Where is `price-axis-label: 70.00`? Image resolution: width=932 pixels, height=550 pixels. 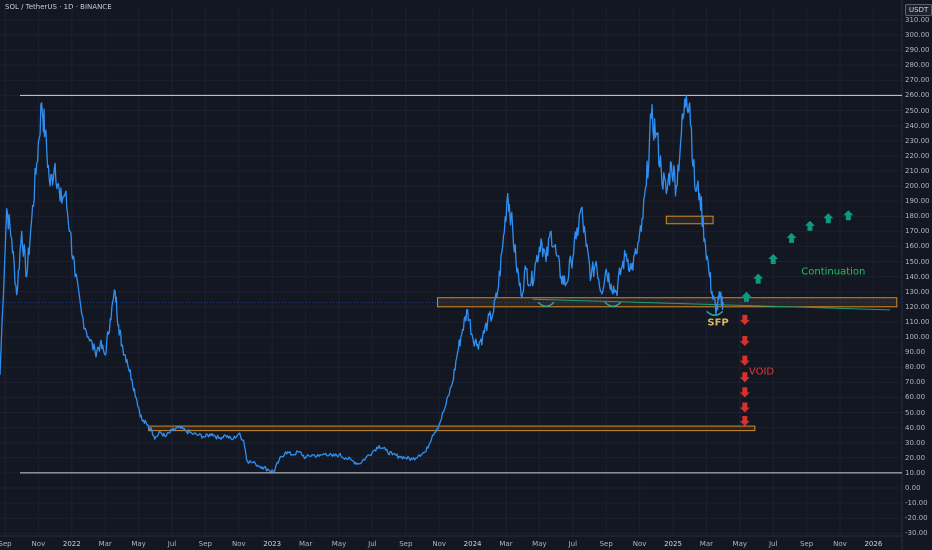
price-axis-label: 70.00 is located at coordinates (915, 382).